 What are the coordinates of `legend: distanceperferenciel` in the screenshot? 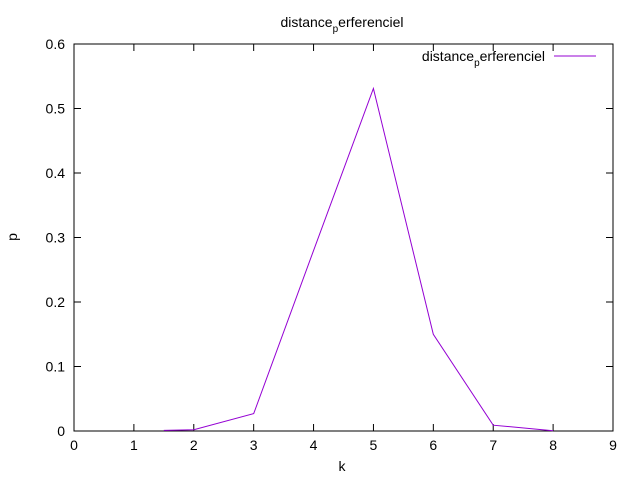 It's located at (509, 58).